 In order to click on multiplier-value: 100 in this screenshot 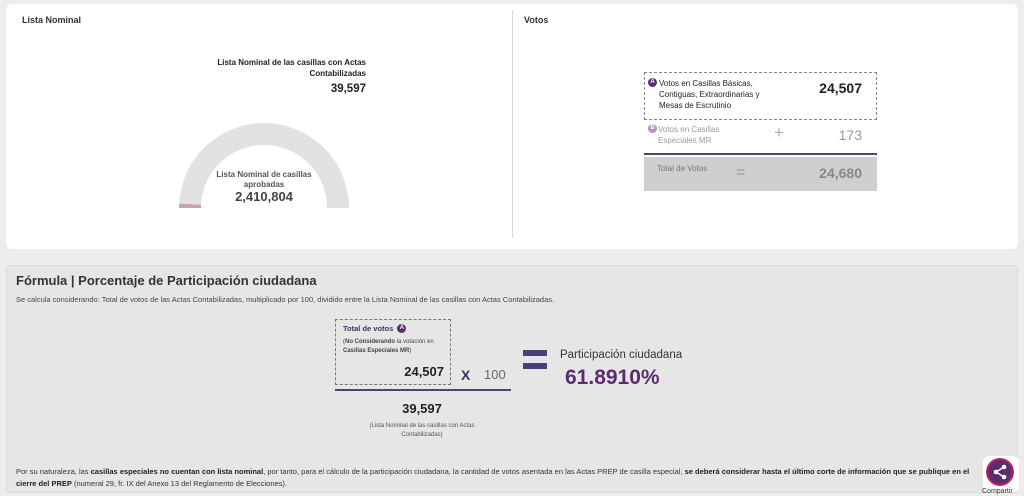, I will do `click(495, 374)`.